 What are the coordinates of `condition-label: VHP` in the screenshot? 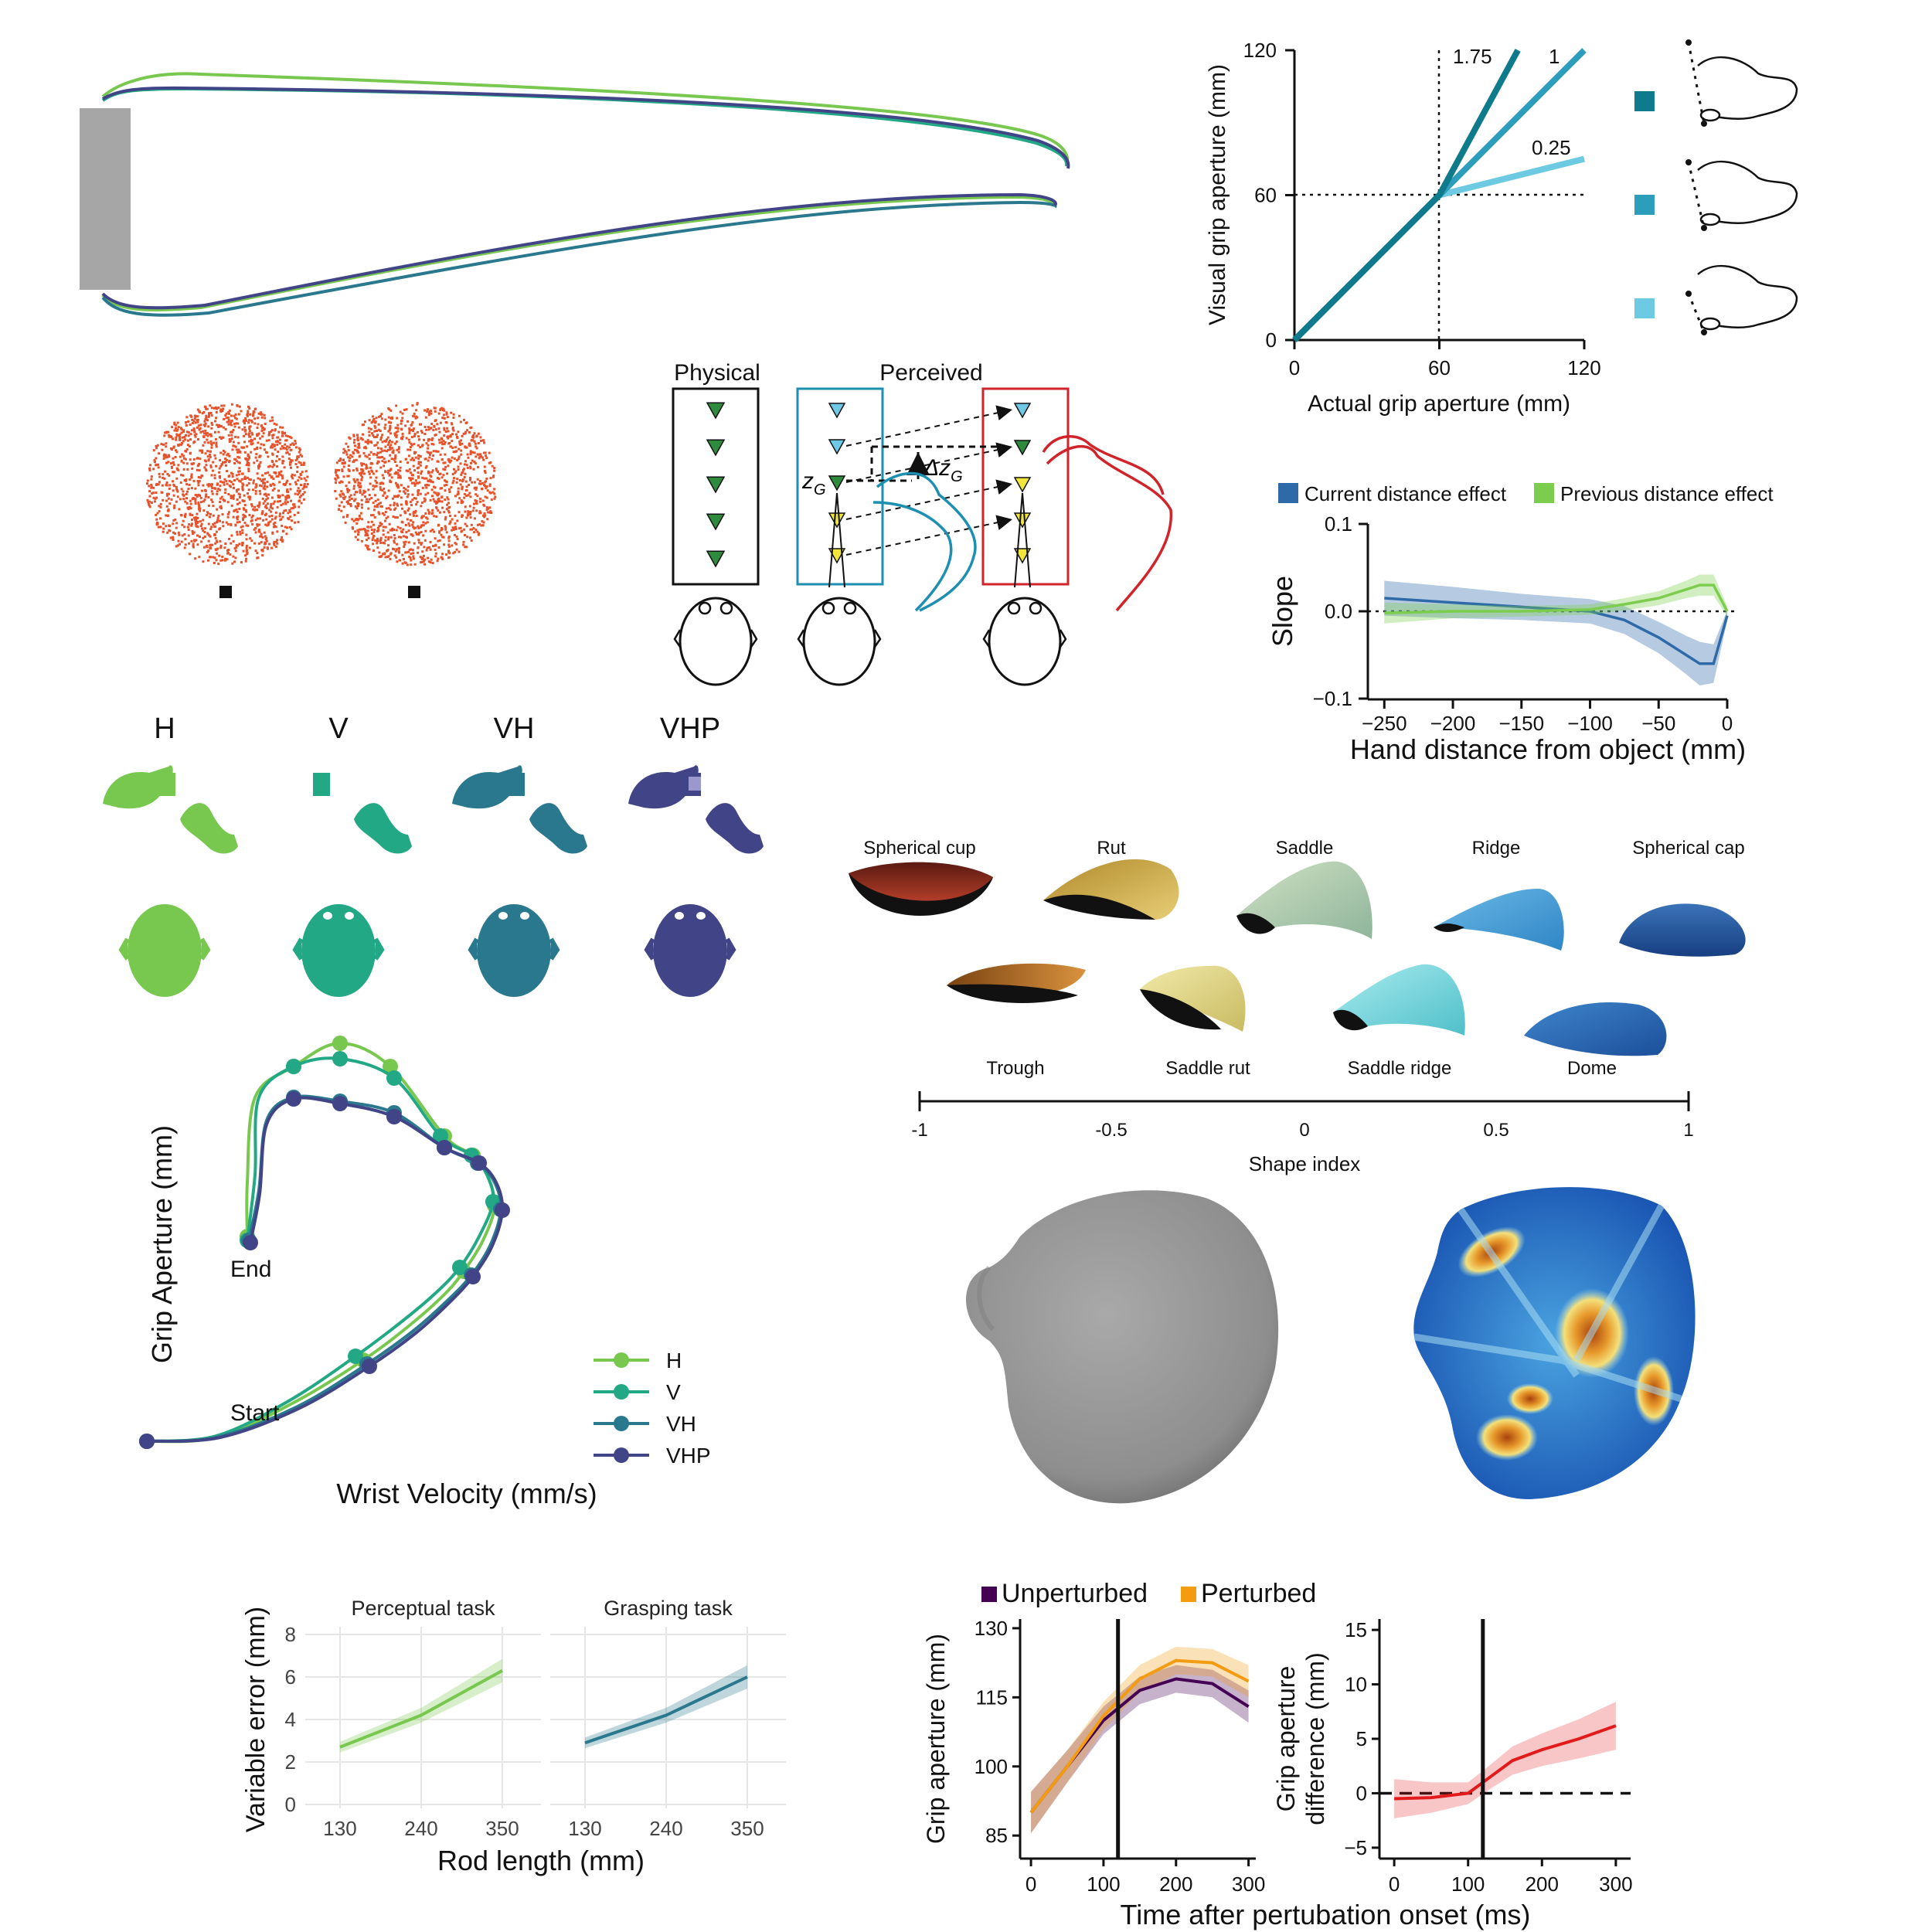 It's located at (690, 729).